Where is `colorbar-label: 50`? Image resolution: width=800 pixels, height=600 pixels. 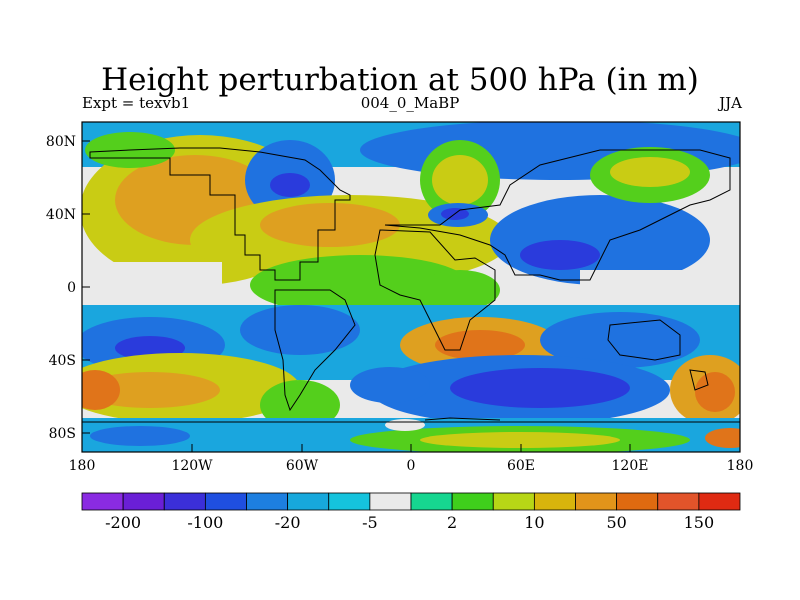
colorbar-label: 50 is located at coordinates (616, 522).